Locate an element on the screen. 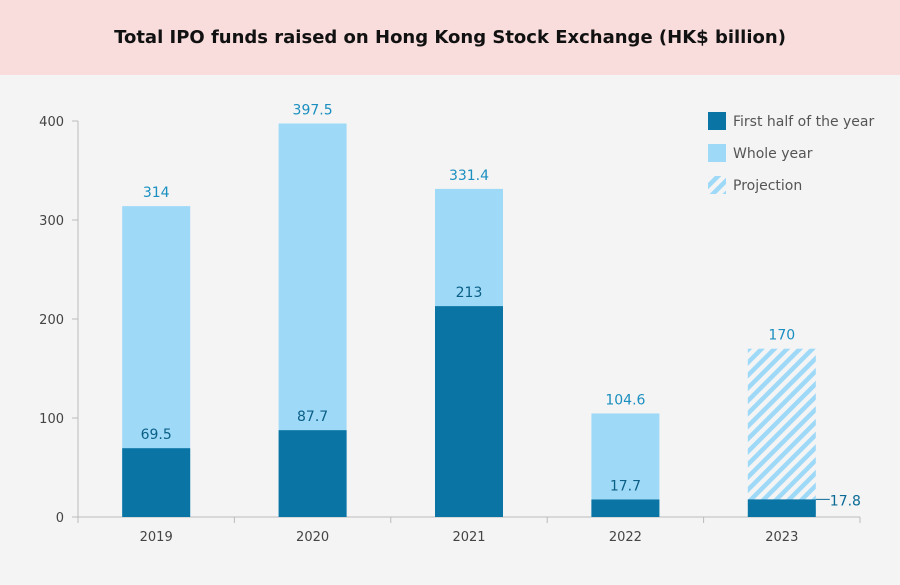  legend-label: First half of the year is located at coordinates (803, 122).